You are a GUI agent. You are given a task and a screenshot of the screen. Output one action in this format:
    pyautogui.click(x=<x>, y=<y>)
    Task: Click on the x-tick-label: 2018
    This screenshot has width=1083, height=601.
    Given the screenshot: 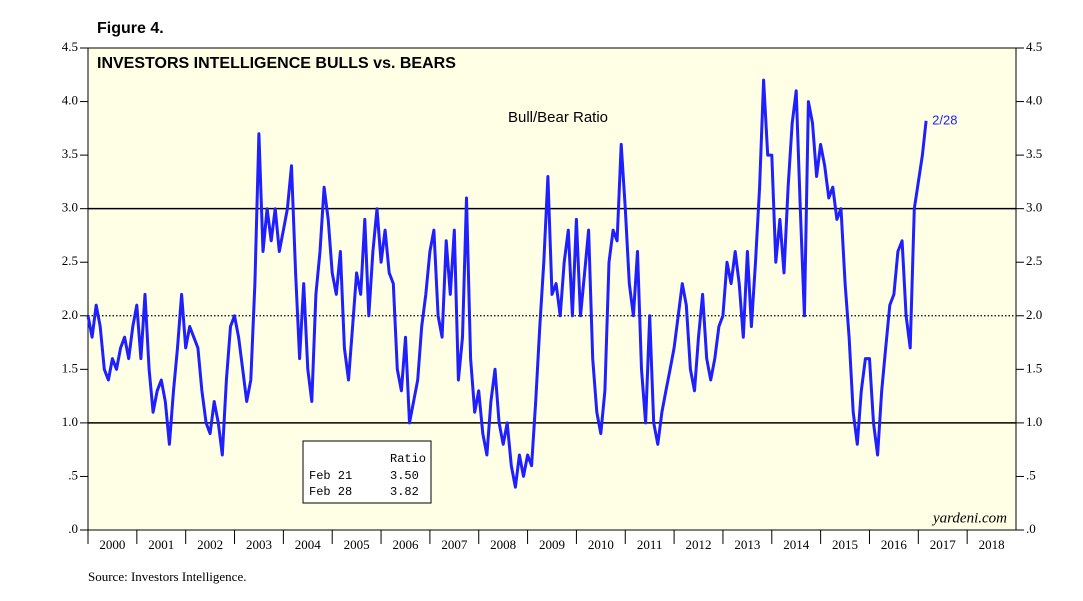 What is the action you would take?
    pyautogui.click(x=992, y=544)
    